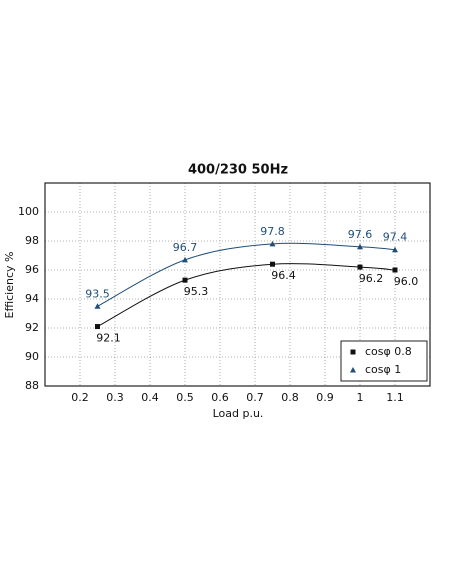 The height and width of the screenshot is (588, 452). Describe the element at coordinates (220, 397) in the screenshot. I see `x-tick-label: 0.6` at that location.